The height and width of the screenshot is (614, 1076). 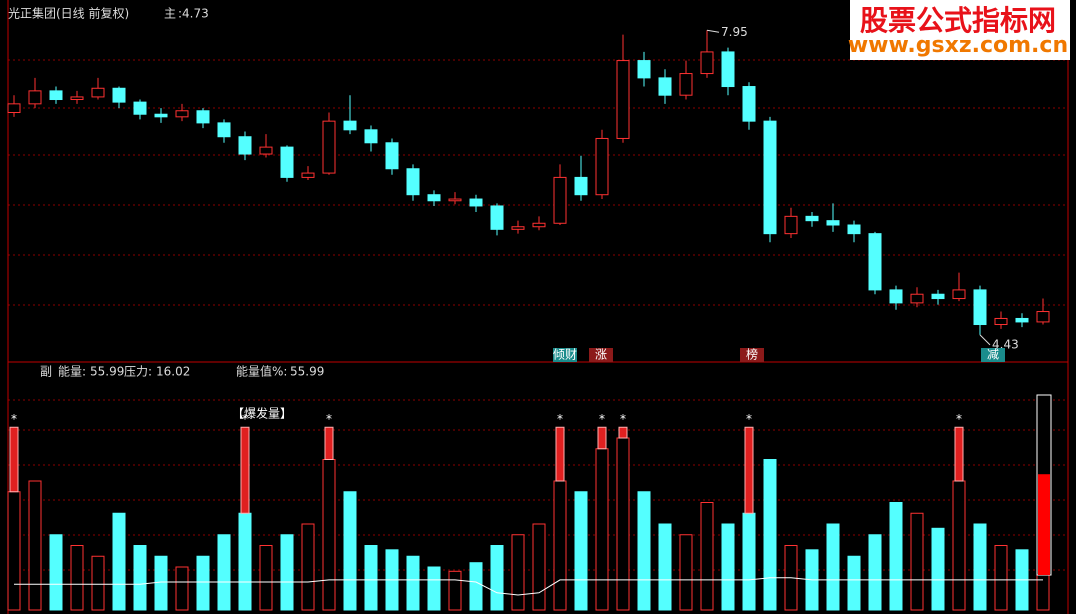 I want to click on max-pointer, so click(x=713, y=31).